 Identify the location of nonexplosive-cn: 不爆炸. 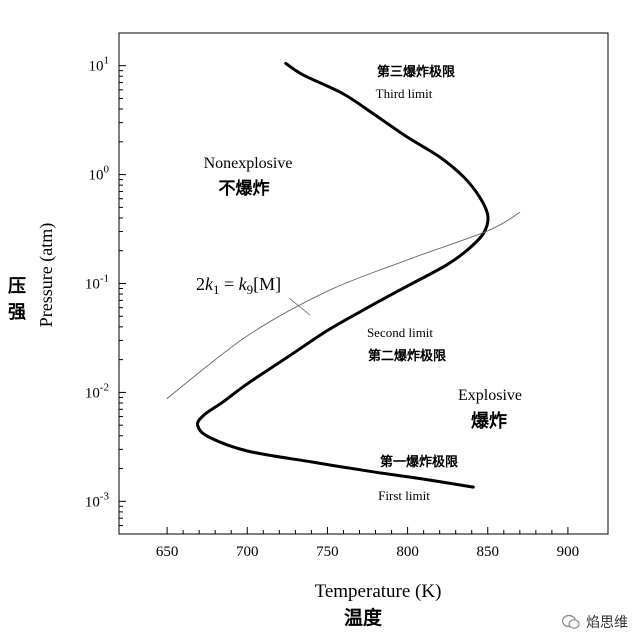
(244, 188).